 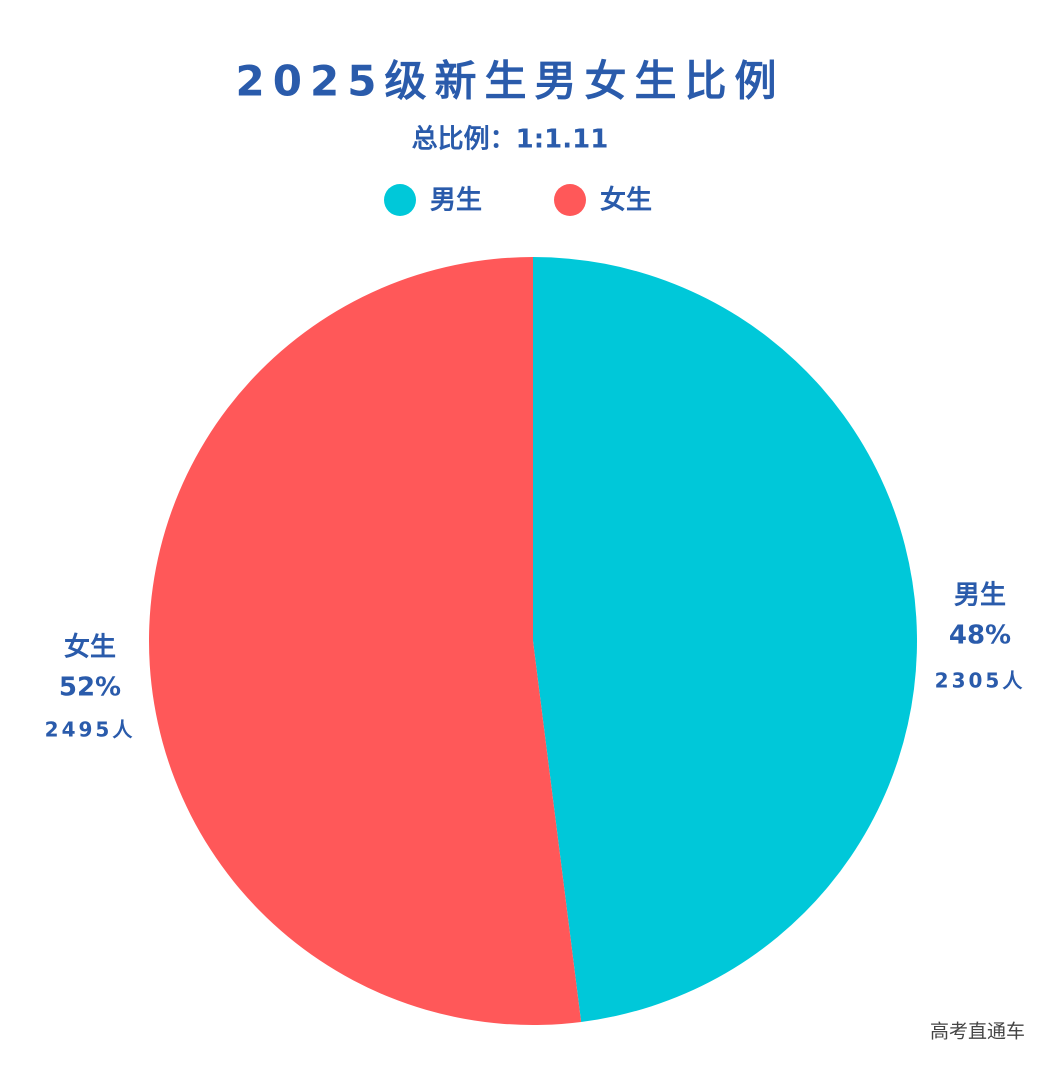 I want to click on data-label-percent: 48%, so click(x=980, y=636).